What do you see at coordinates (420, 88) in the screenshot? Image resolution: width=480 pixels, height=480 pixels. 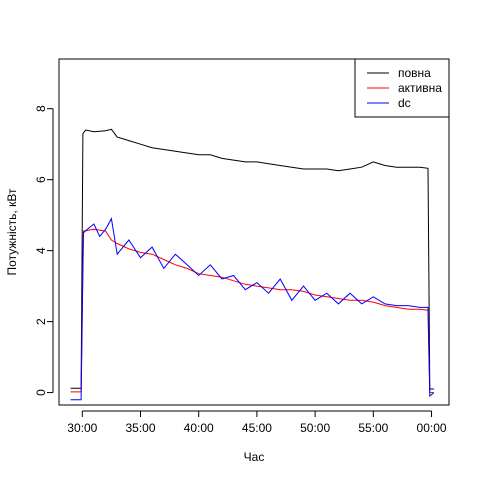 I see `legend-label: активна` at bounding box center [420, 88].